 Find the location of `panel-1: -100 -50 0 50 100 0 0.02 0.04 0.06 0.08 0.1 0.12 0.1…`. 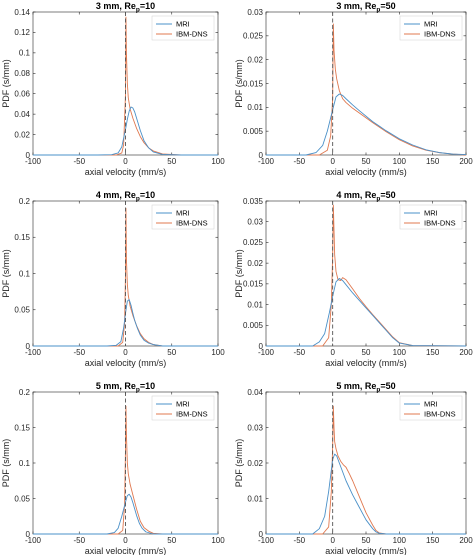

panel-1: -100 -50 0 50 100 0 0.02 0.04 0.06 0.08 0.1 0.12 0.1… is located at coordinates (113, 89).